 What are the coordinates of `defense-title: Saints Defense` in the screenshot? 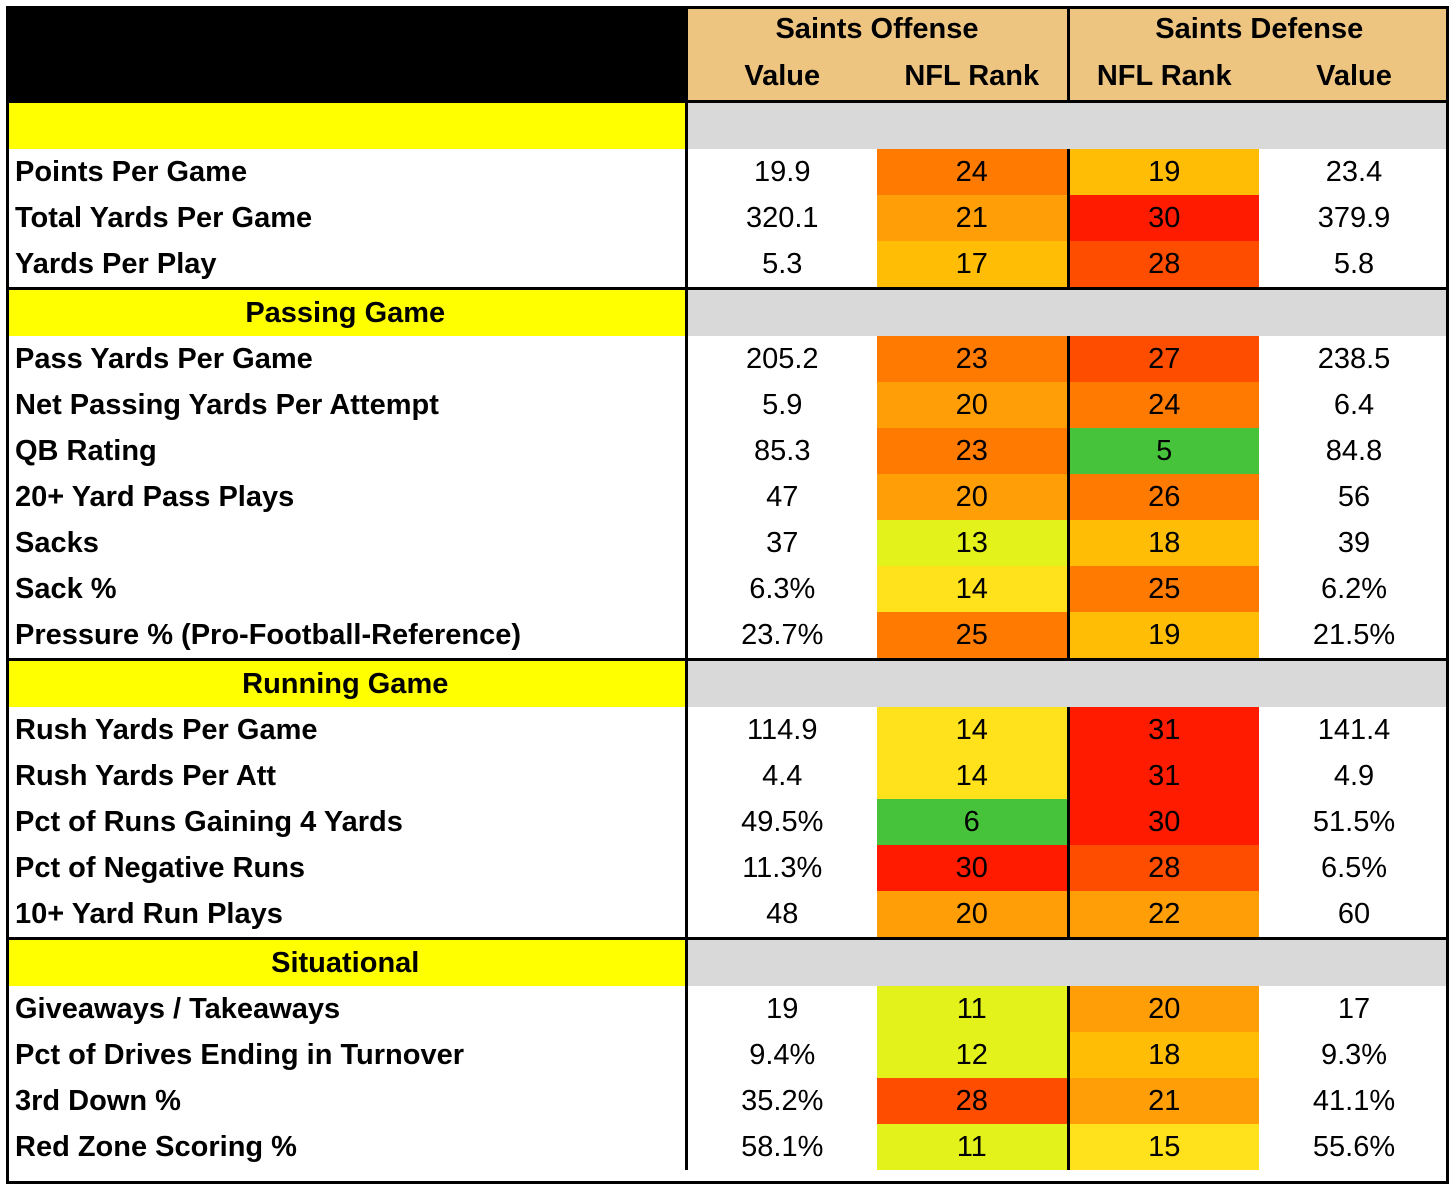 It's located at (1259, 29).